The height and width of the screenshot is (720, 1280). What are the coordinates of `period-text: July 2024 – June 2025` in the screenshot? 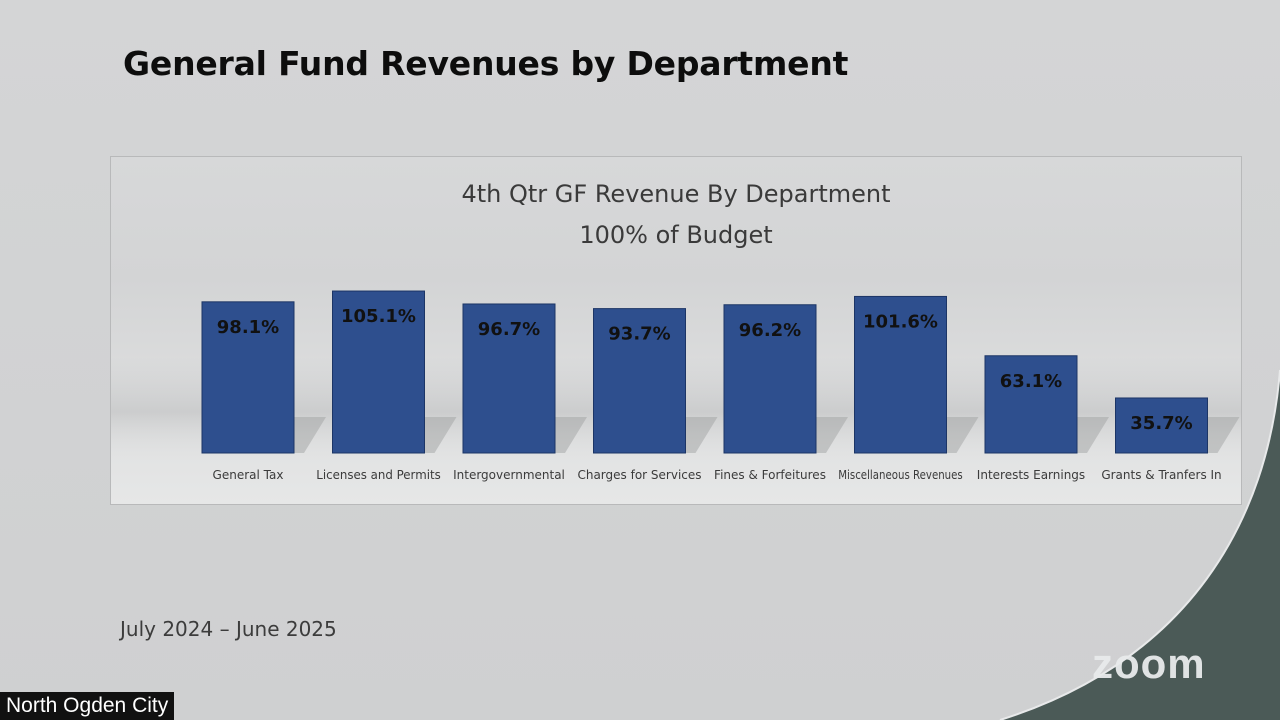 It's located at (228, 629).